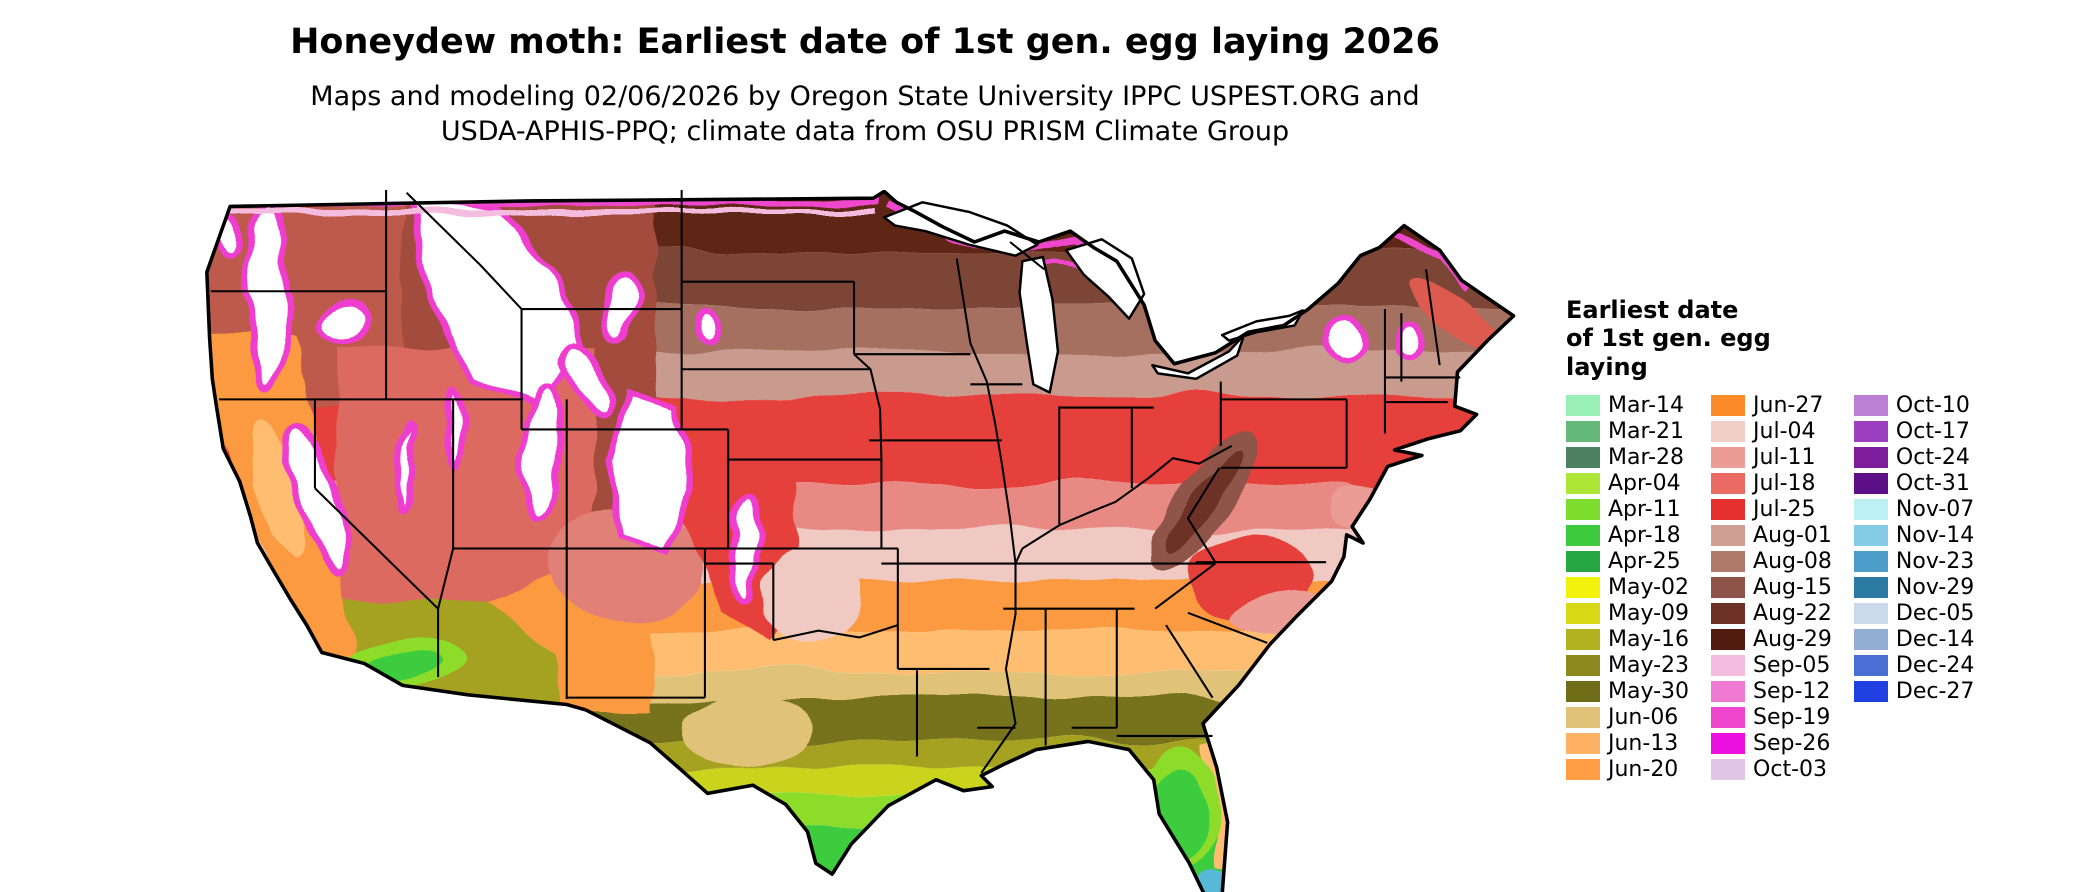 The width and height of the screenshot is (2100, 892). I want to click on legend-label: Mar-28, so click(1646, 458).